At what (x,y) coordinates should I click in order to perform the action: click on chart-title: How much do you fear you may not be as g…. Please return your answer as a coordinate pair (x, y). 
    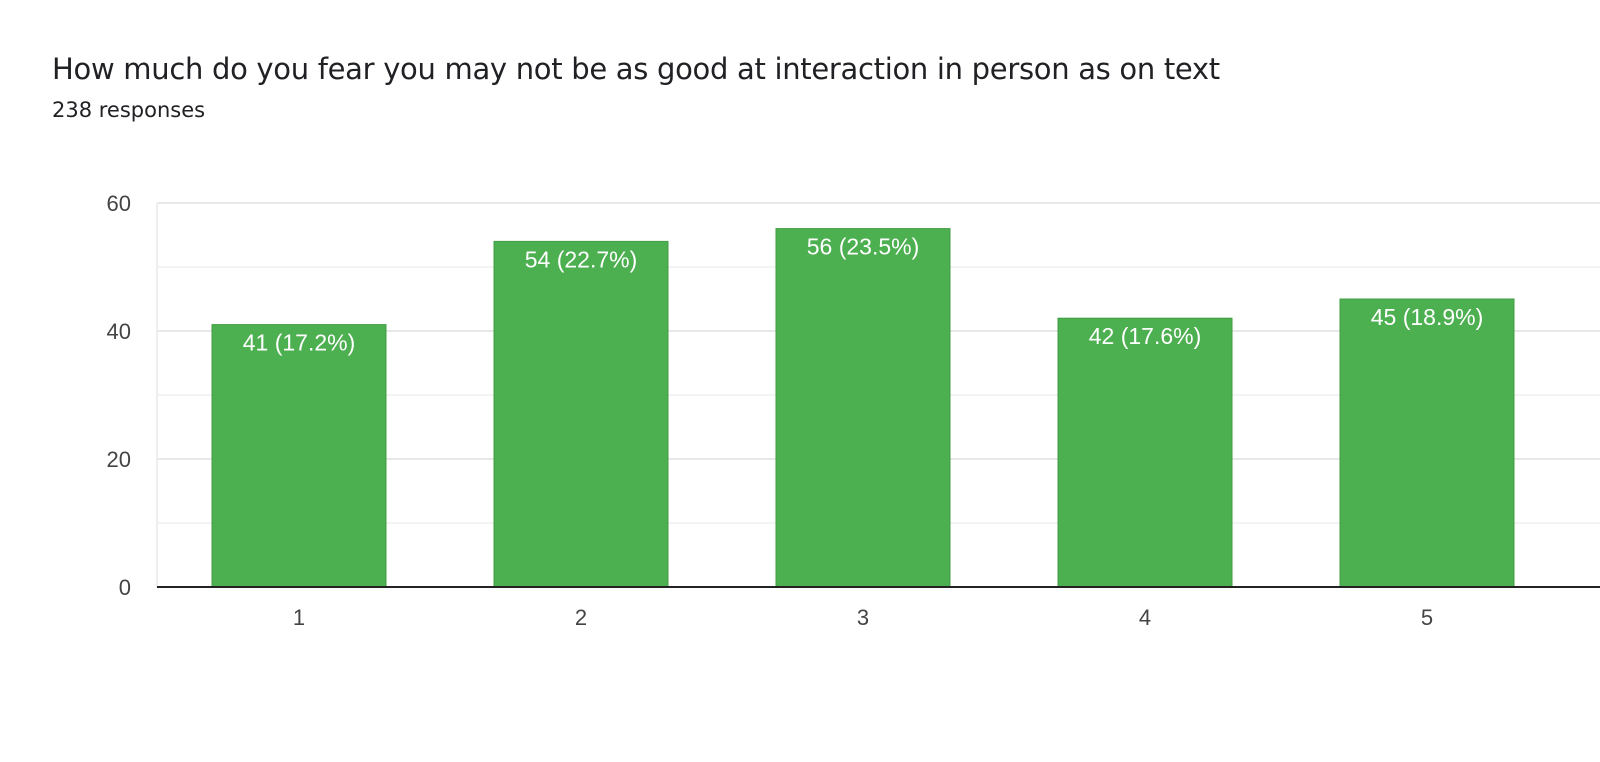
    Looking at the image, I should click on (636, 69).